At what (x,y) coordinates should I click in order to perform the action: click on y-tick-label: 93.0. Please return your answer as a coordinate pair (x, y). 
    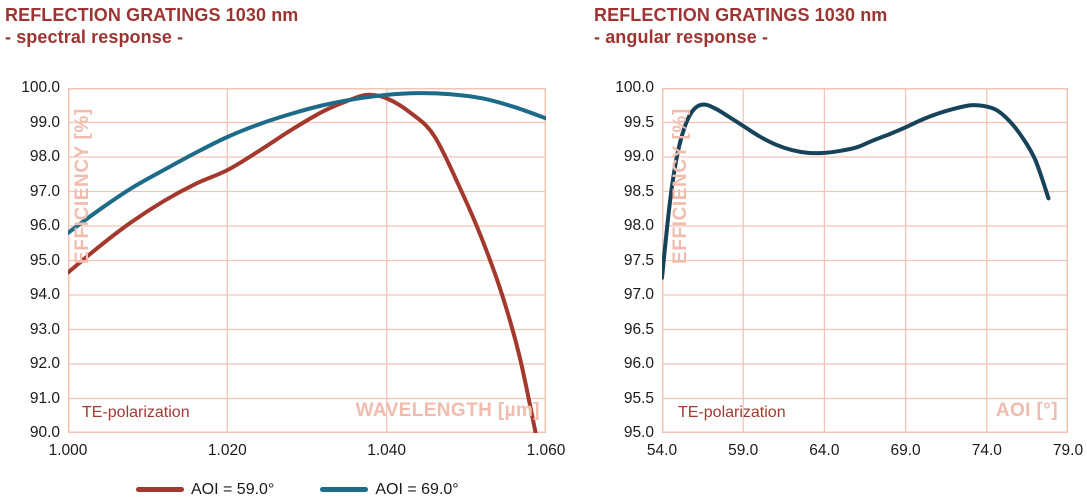
    Looking at the image, I should click on (44, 329).